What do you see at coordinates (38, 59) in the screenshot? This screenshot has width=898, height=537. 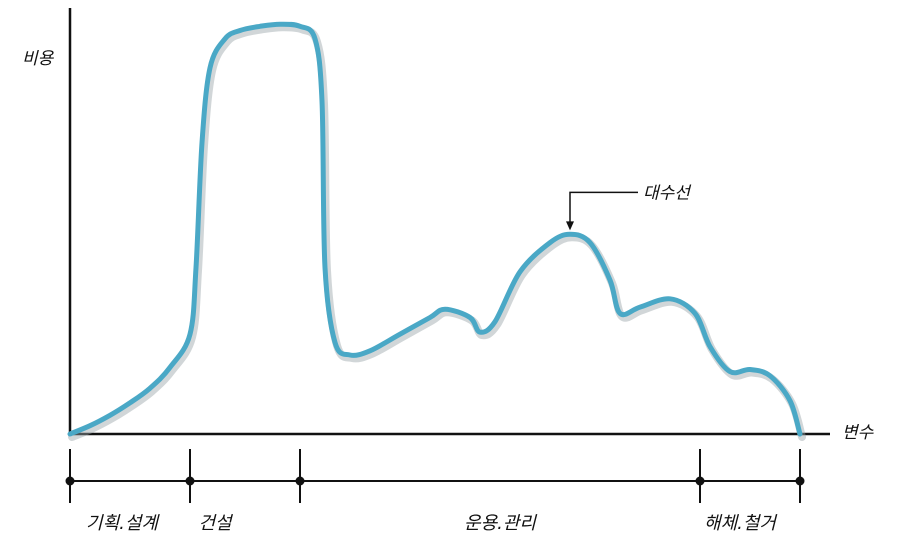 I see `y-axis-label: 비용` at bounding box center [38, 59].